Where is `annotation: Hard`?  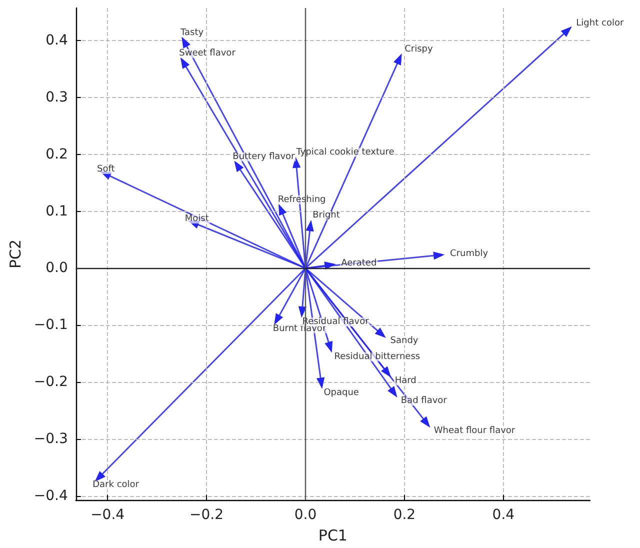
annotation: Hard is located at coordinates (405, 381).